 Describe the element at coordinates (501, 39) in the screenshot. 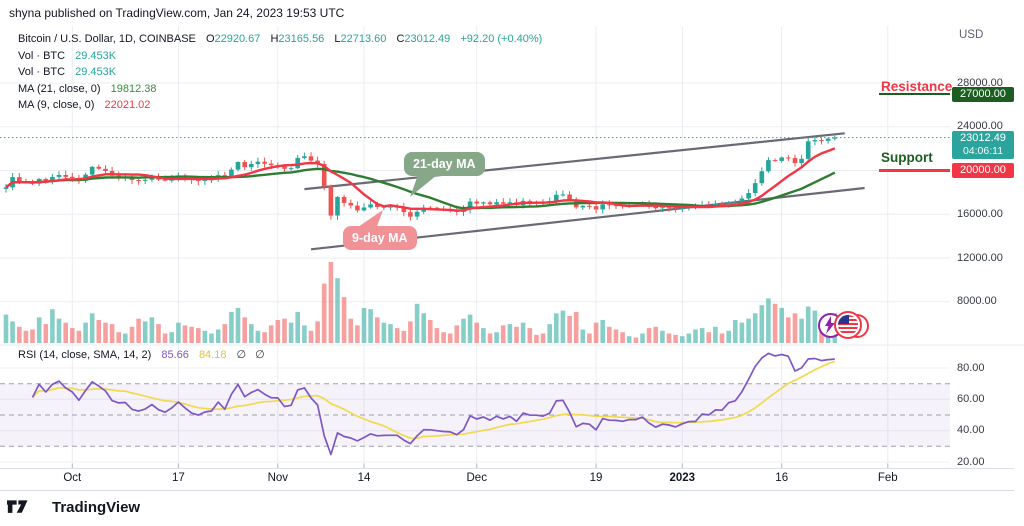

I see `change-value: +92.20 (+0.40%)` at that location.